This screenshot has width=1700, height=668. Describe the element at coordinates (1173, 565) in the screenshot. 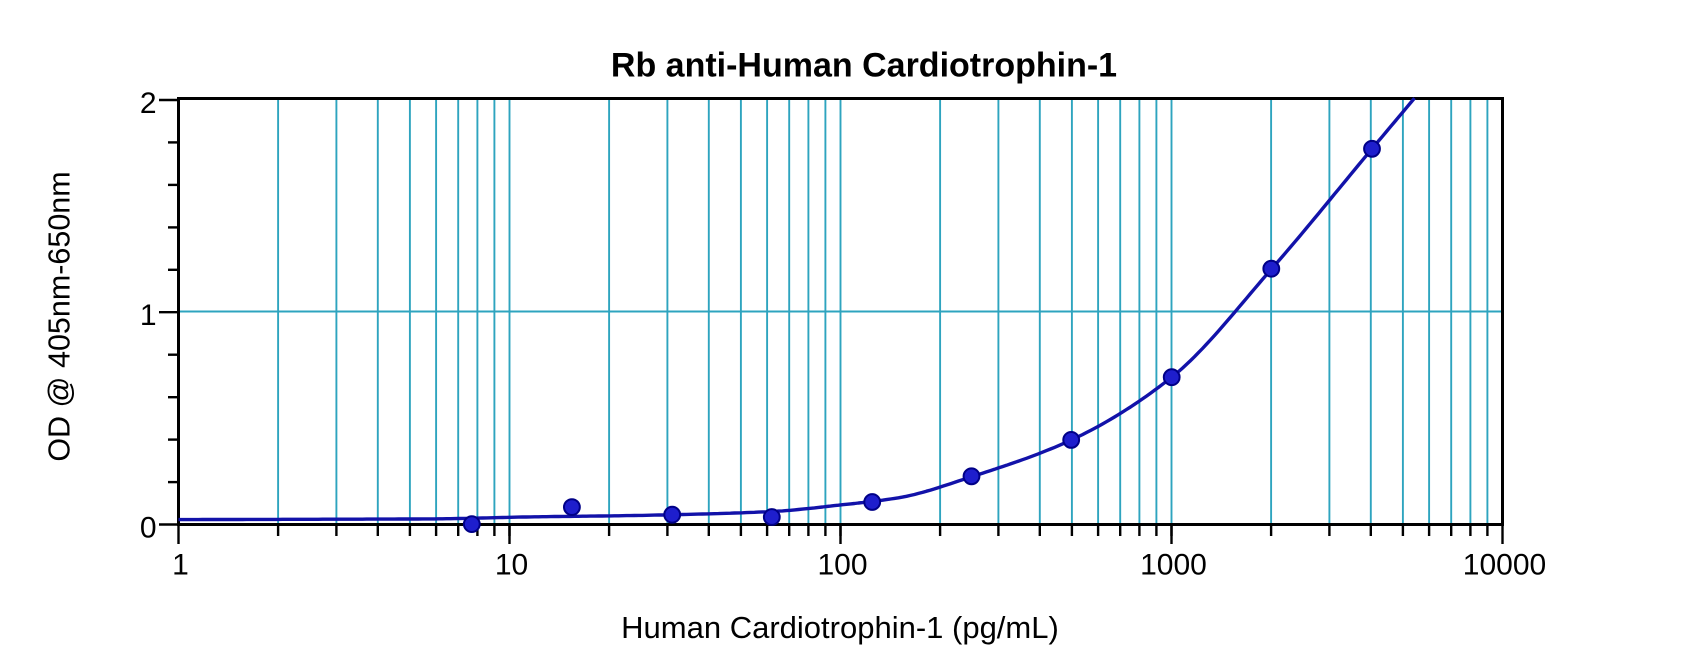

I see `svg-text: 1000` at that location.